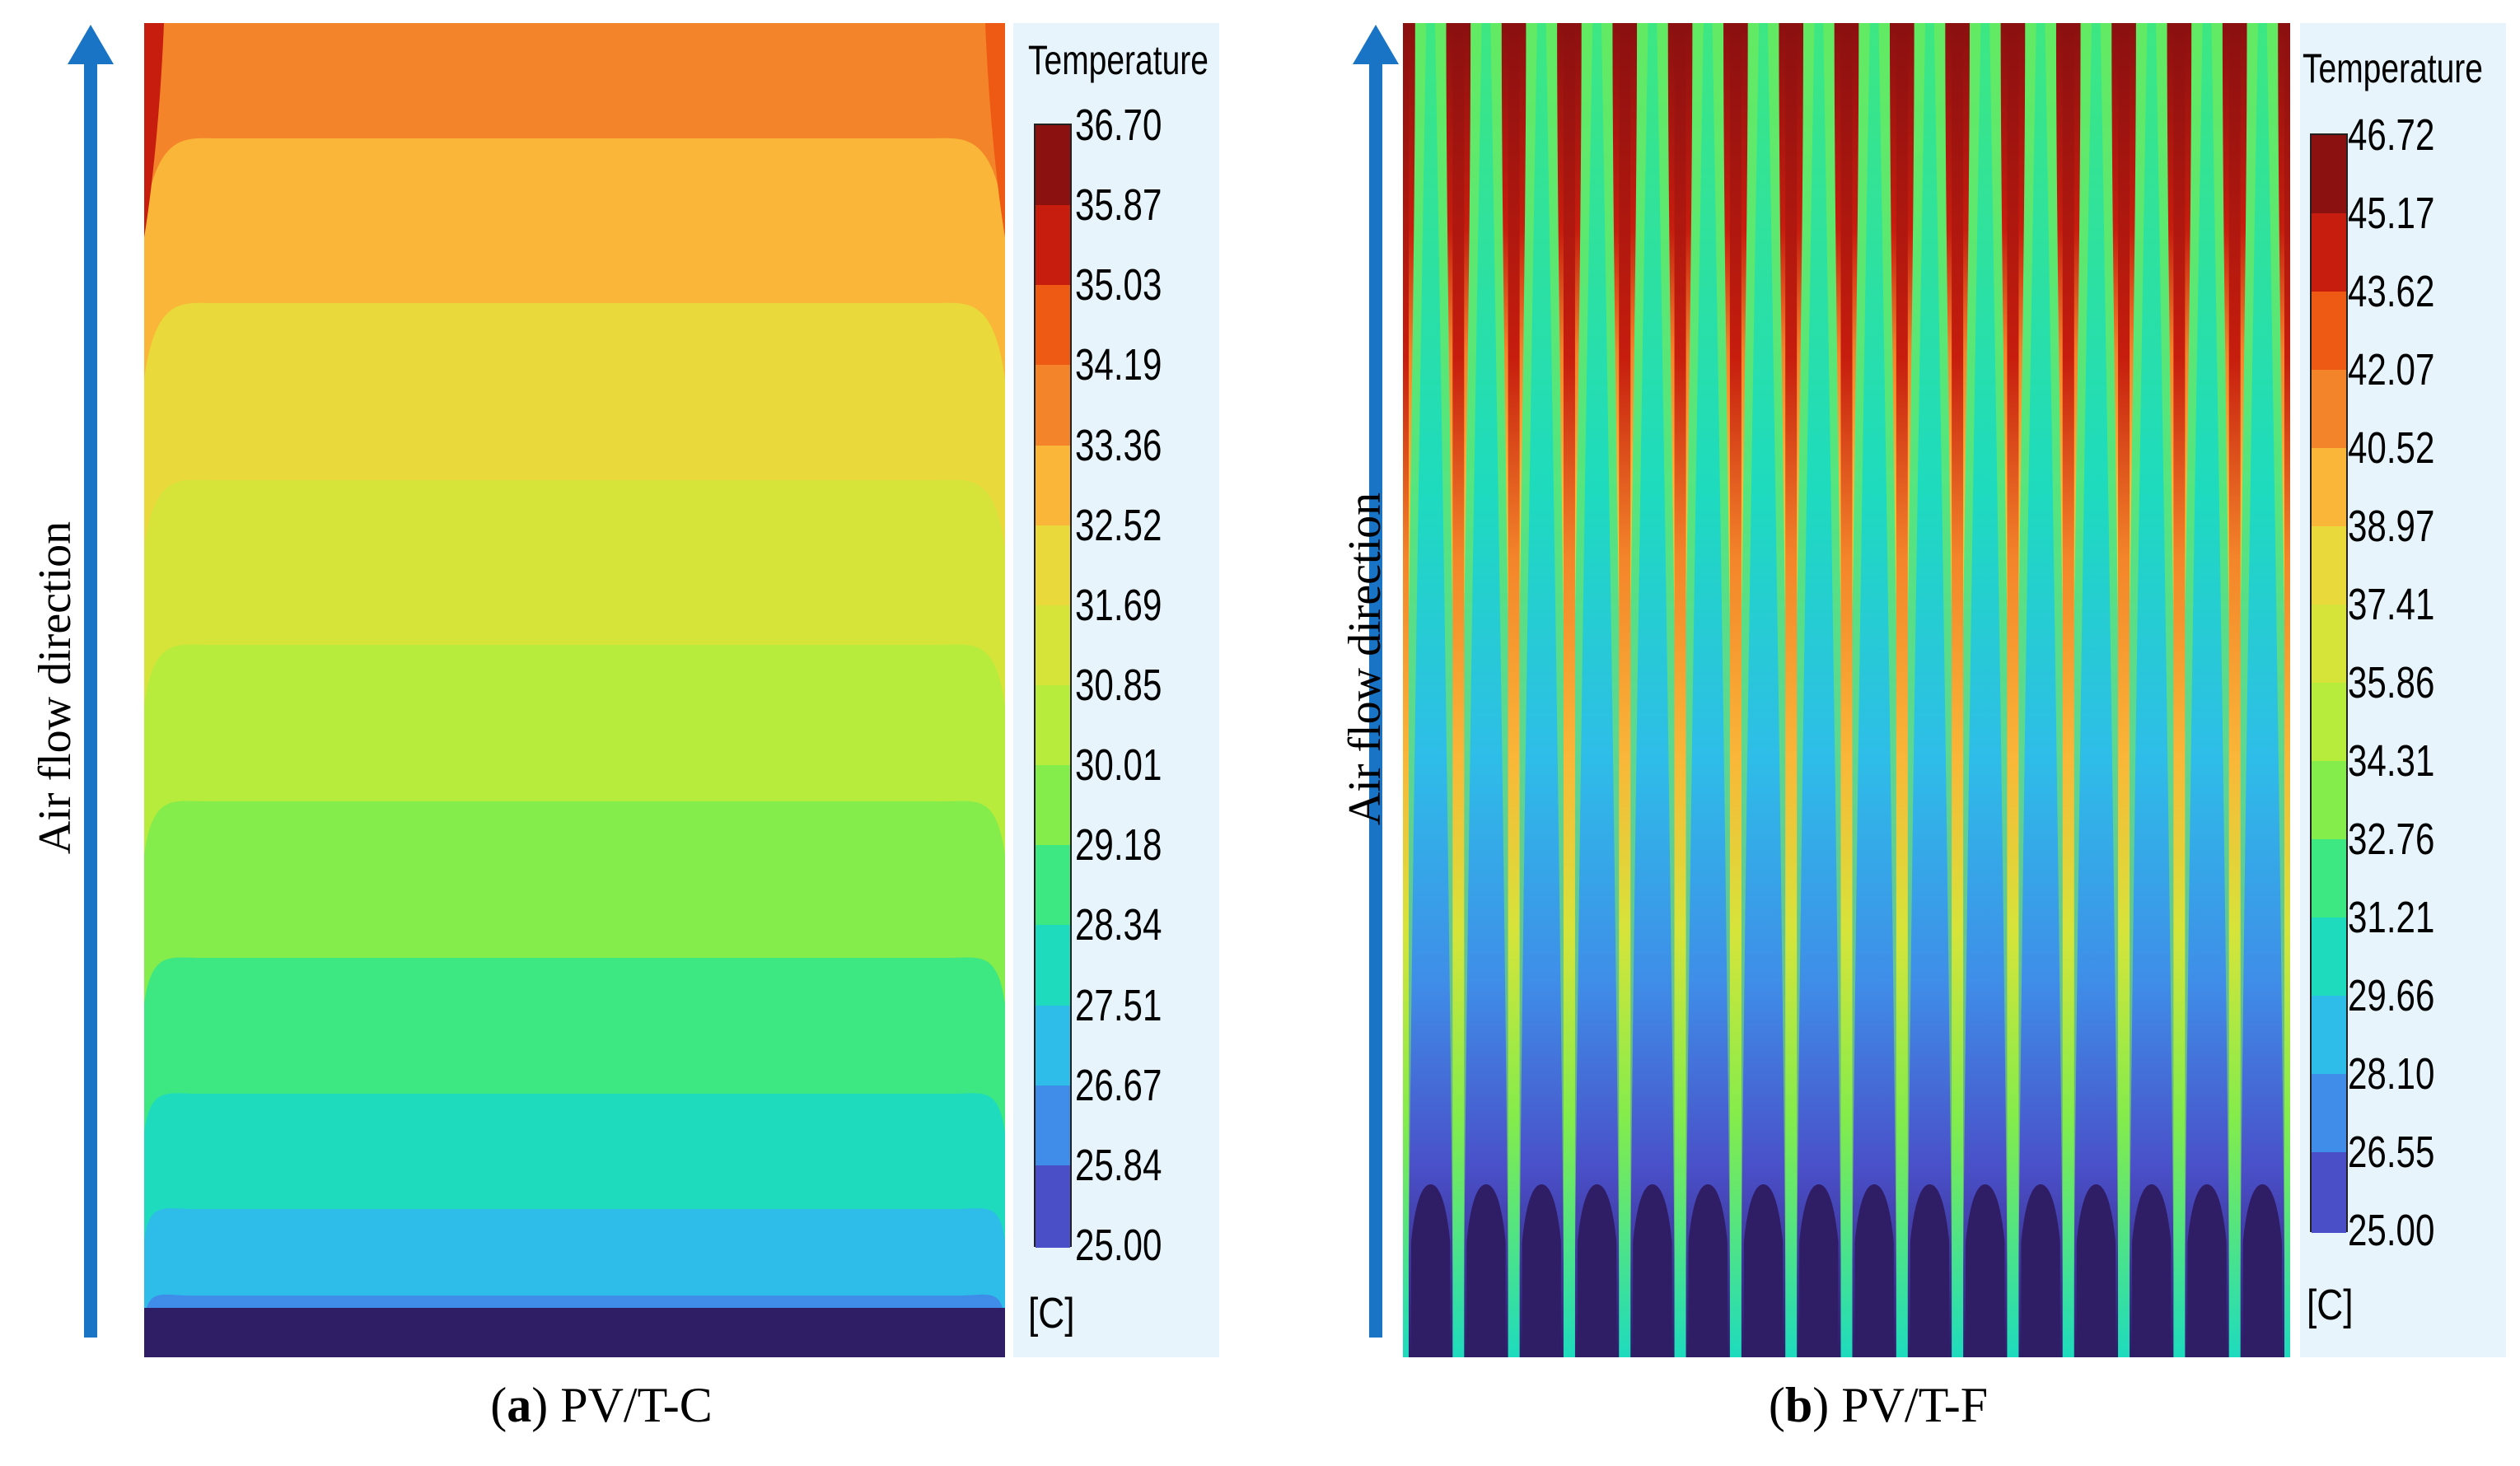 This screenshot has height=1466, width=2520. Describe the element at coordinates (2393, 68) in the screenshot. I see `legend-title-b: Temperature` at that location.